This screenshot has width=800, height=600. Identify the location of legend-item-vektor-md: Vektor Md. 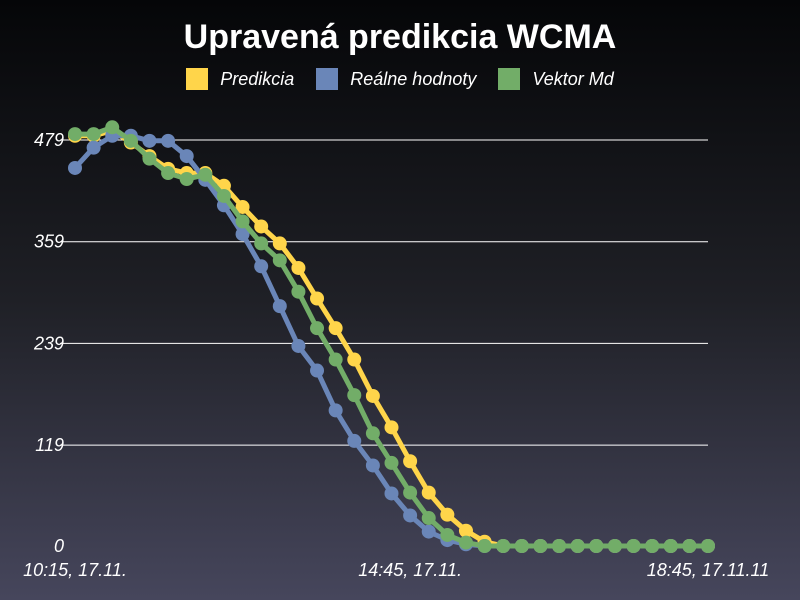
(556, 79).